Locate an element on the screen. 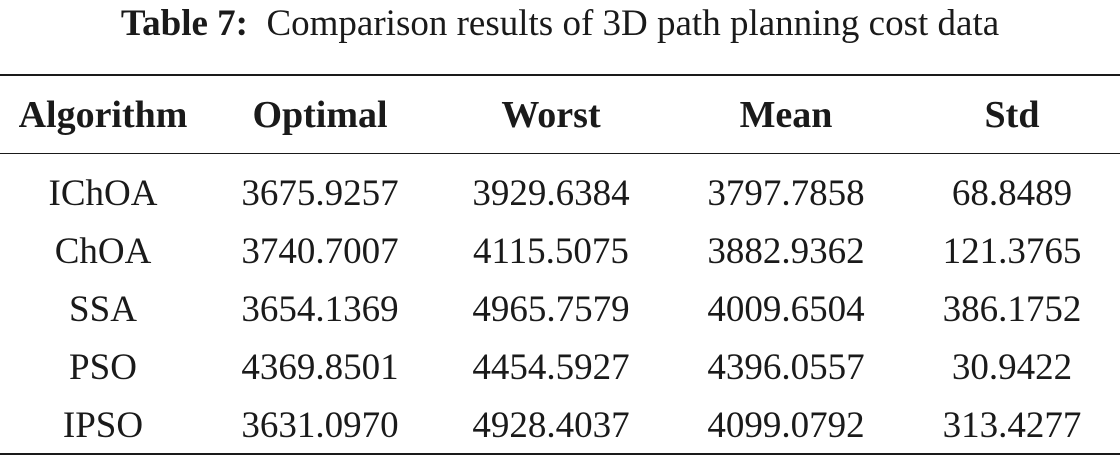 The image size is (1120, 457). header-rule is located at coordinates (560, 153).